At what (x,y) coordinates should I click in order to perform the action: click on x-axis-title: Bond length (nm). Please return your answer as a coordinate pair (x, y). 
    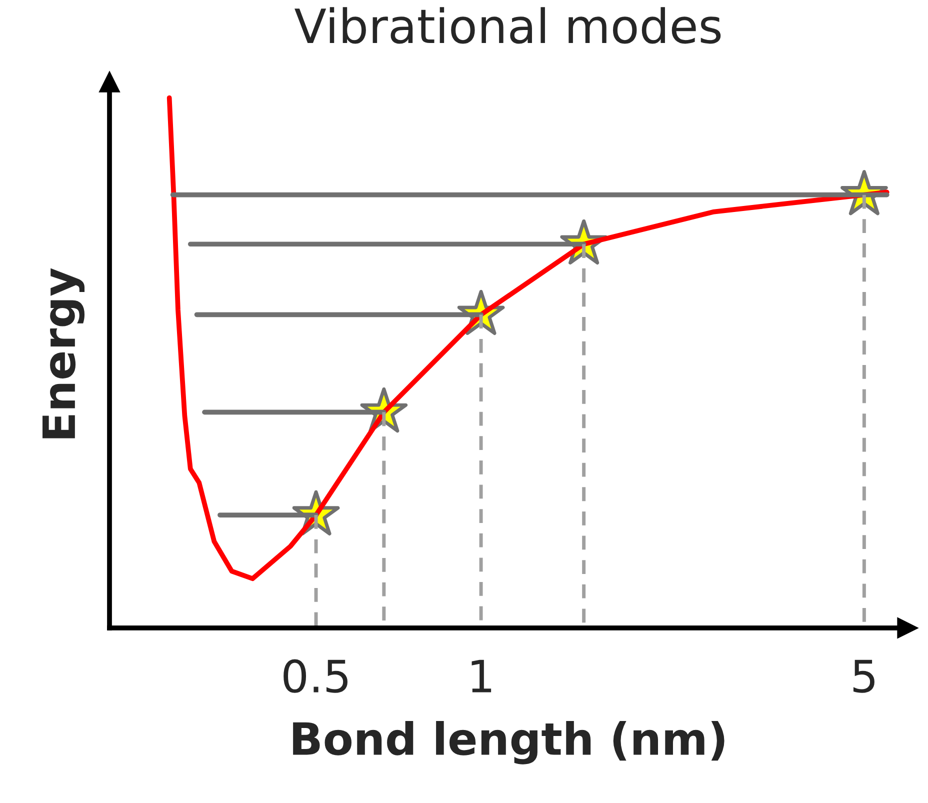
    Looking at the image, I should click on (508, 742).